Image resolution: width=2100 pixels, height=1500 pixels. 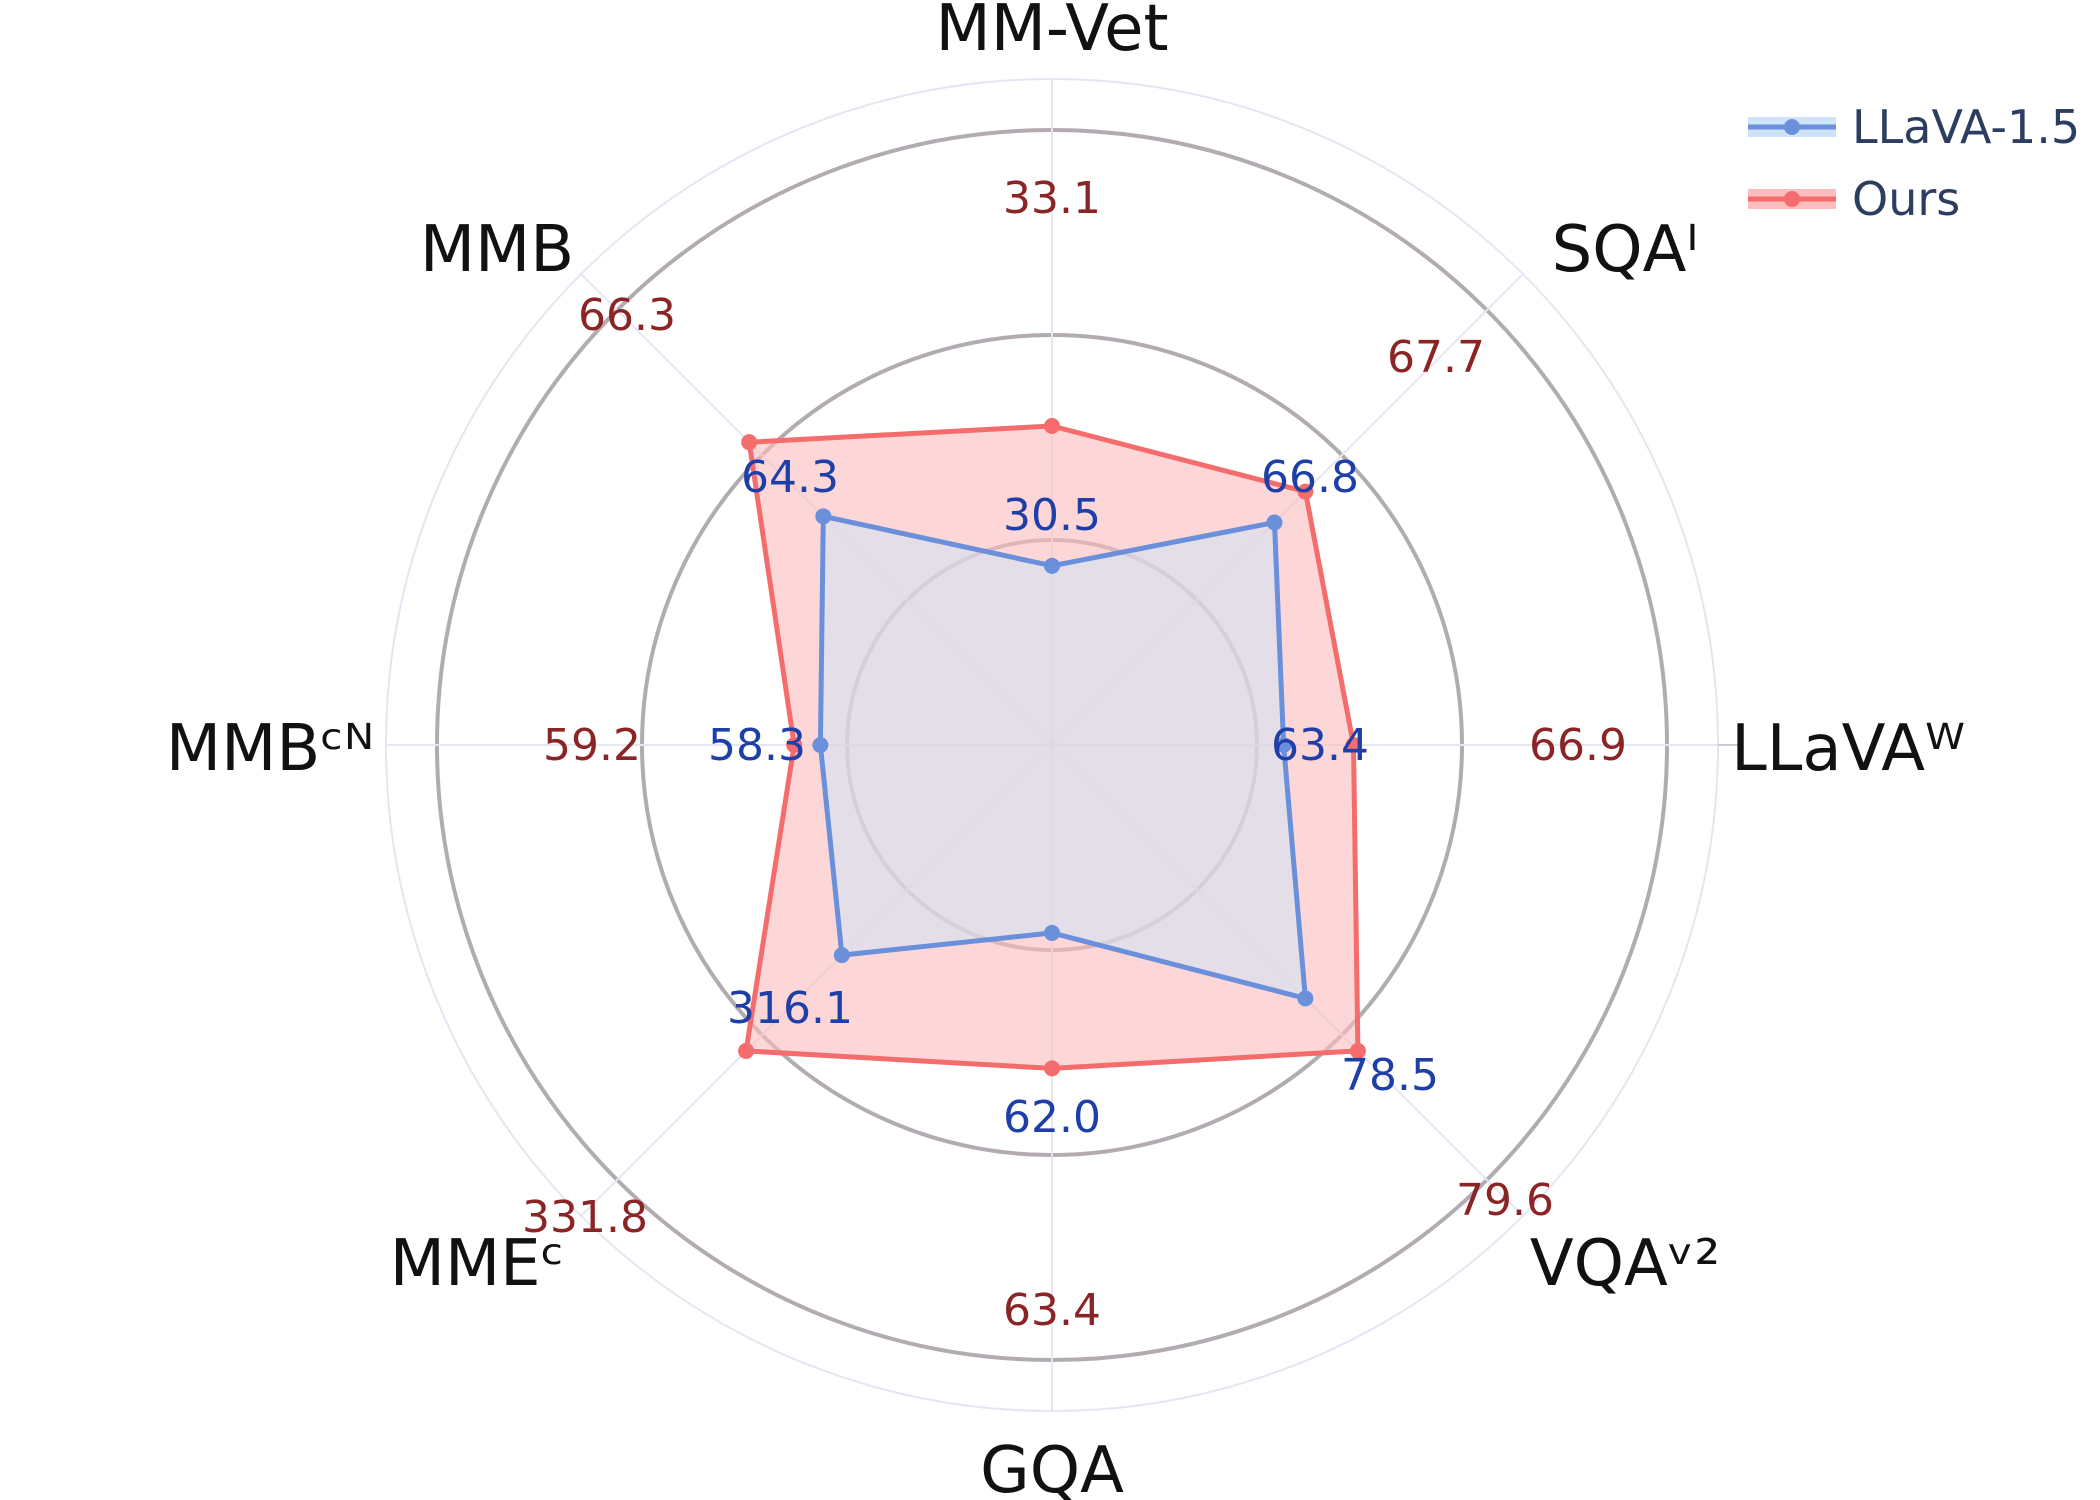 I want to click on axis-label: GQA, so click(x=1052, y=1467).